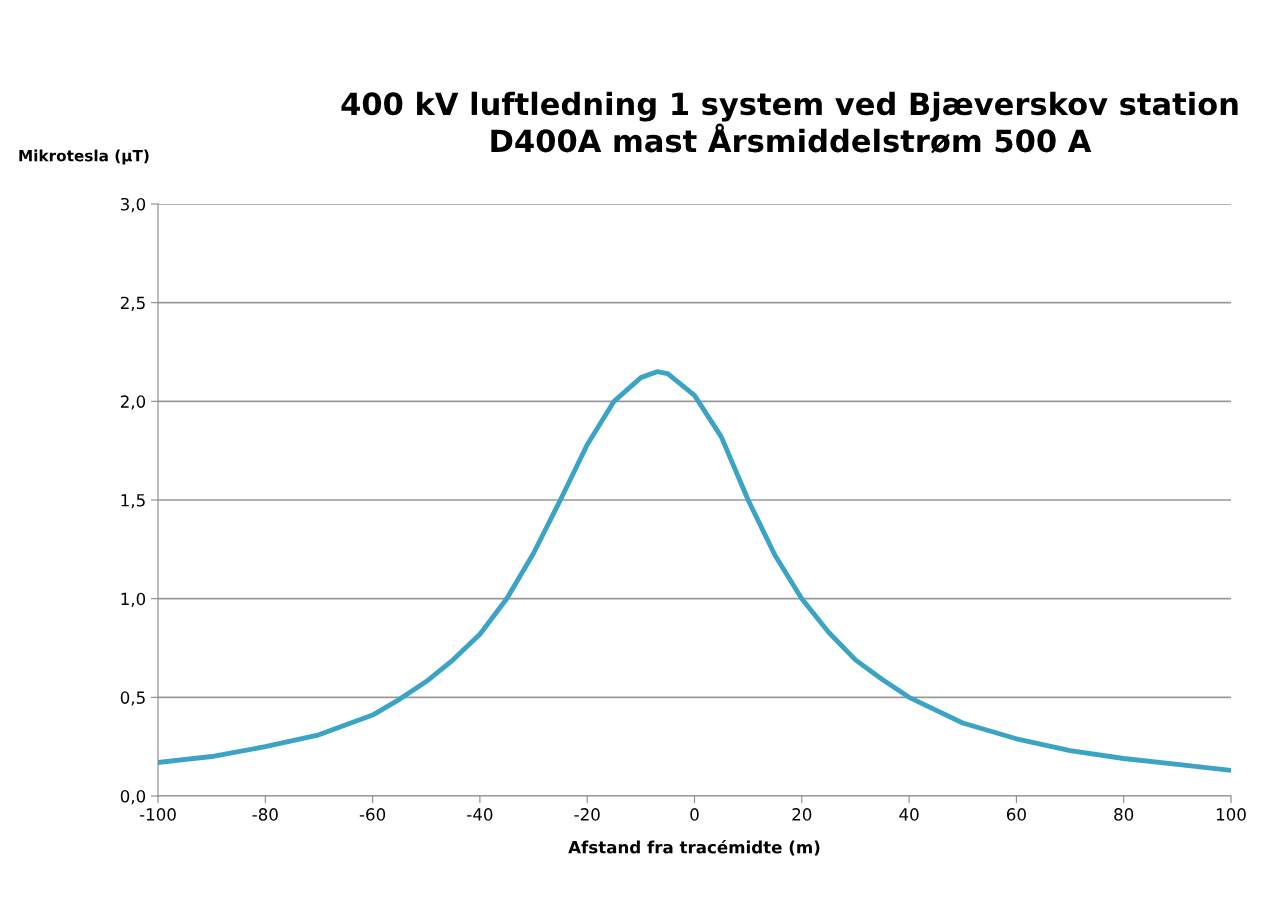 The image size is (1285, 911). Describe the element at coordinates (133, 599) in the screenshot. I see `y-tick-label: 1,0` at that location.